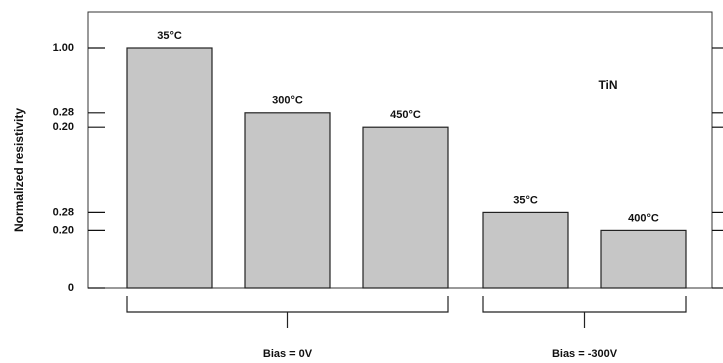  What do you see at coordinates (643, 218) in the screenshot?
I see `bar-label: 400°C` at bounding box center [643, 218].